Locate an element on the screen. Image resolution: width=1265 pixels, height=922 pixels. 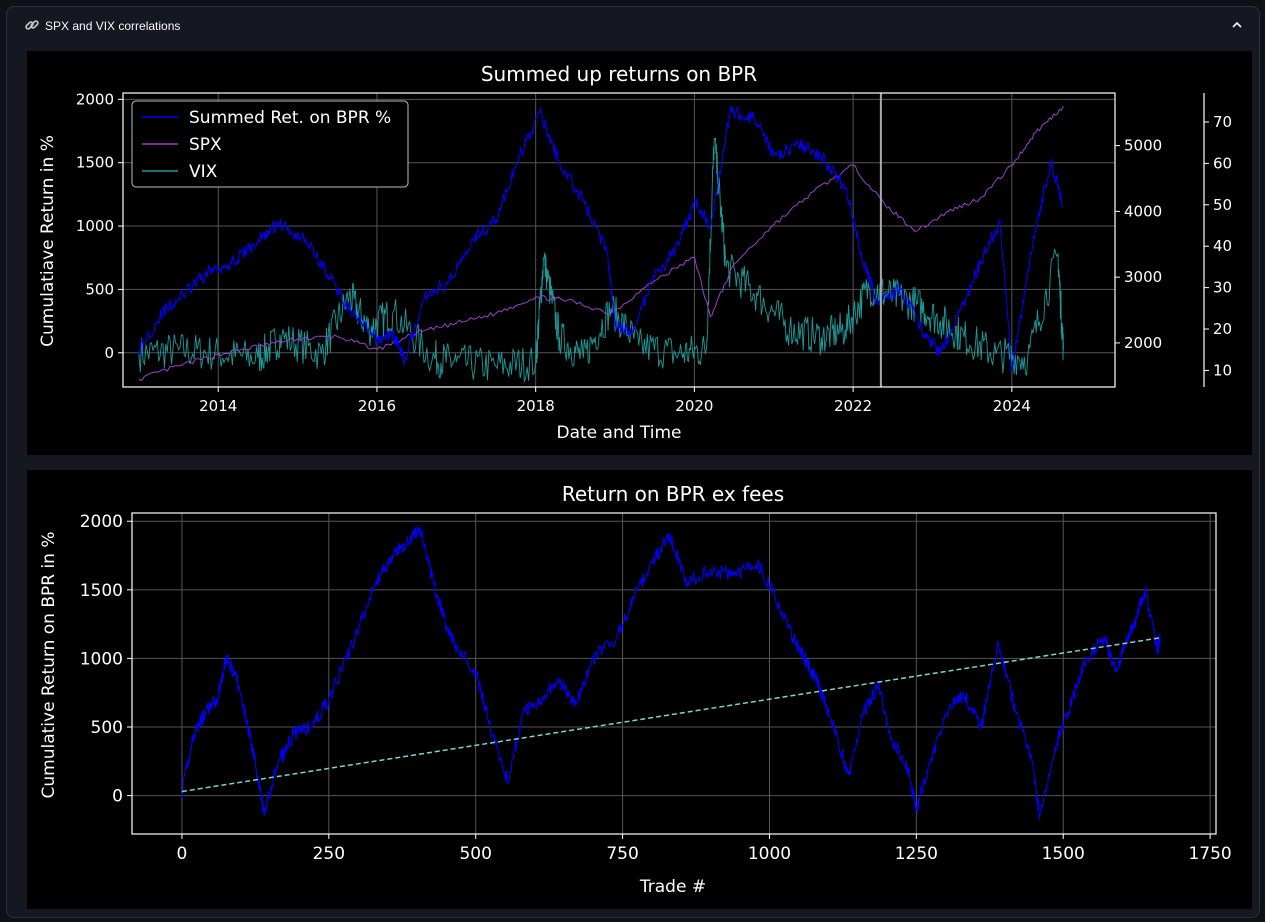
y2-tick-label: 5000 is located at coordinates (1143, 146).